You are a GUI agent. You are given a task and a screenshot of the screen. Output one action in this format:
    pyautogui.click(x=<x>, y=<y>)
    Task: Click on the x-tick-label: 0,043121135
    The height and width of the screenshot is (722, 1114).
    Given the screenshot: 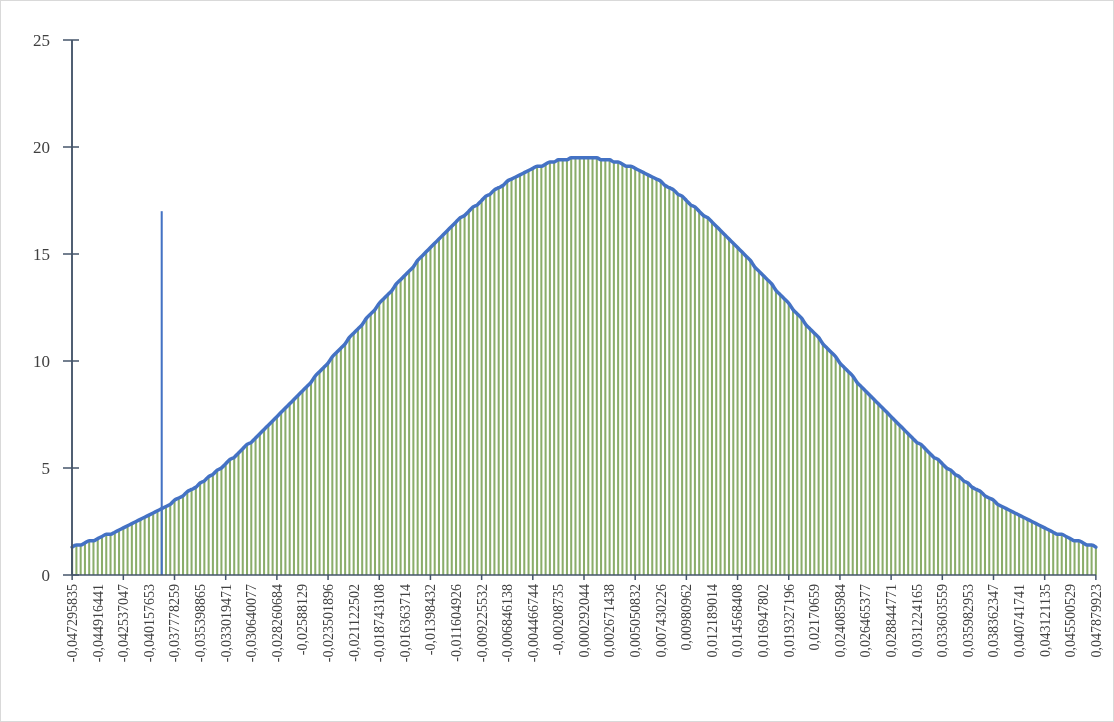 What is the action you would take?
    pyautogui.click(x=1045, y=620)
    